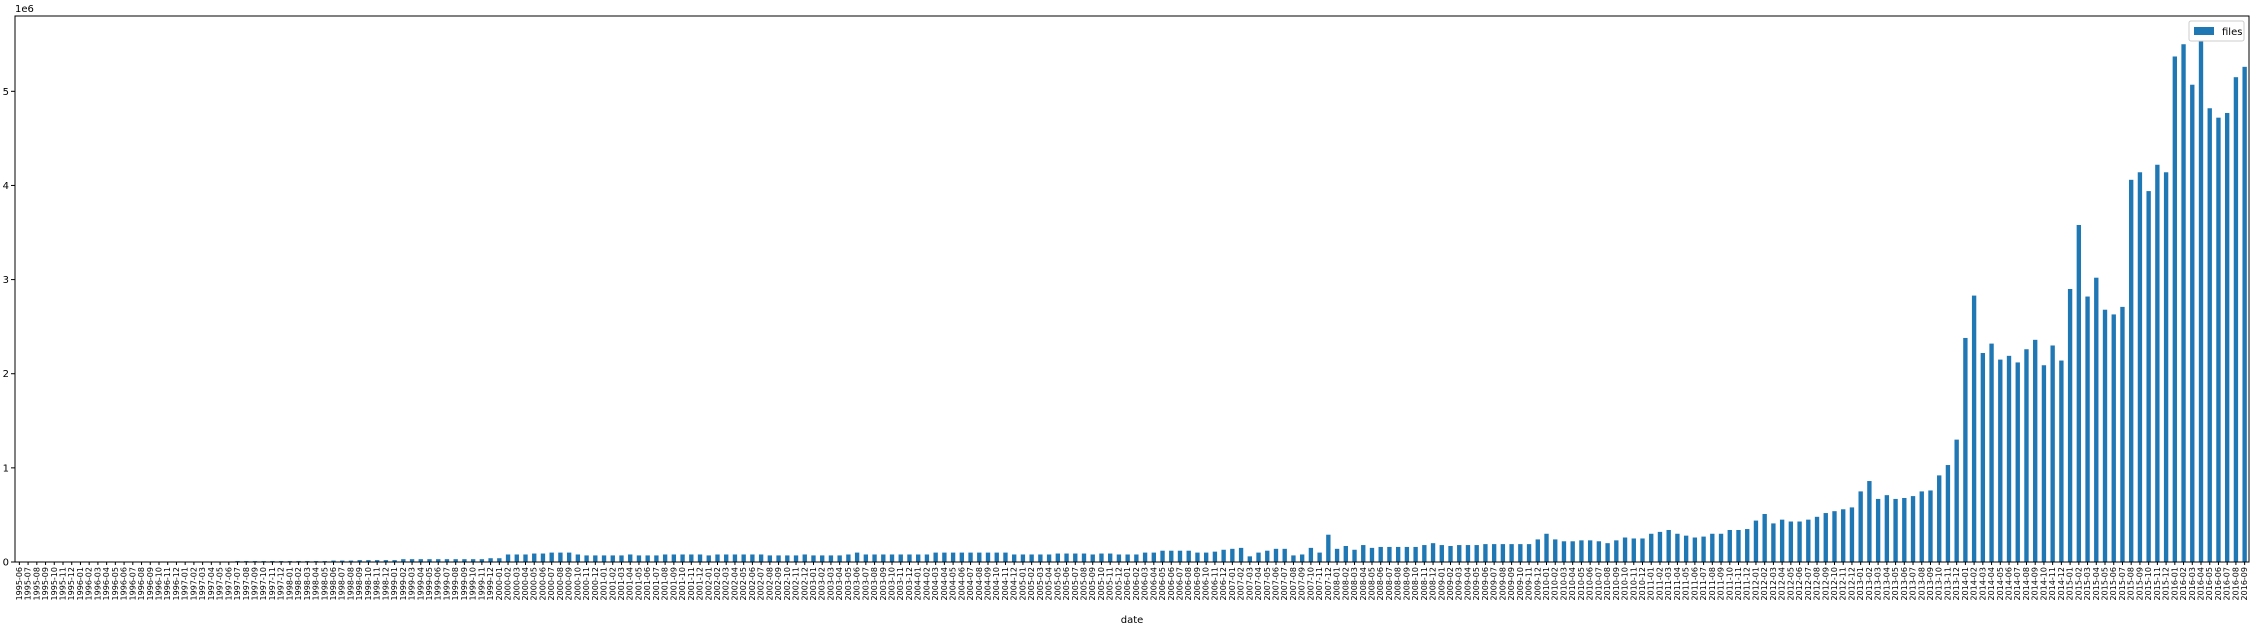 Image resolution: width=2260 pixels, height=631 pixels. What do you see at coordinates (944, 583) in the screenshot?
I see `x-tick-label: 2004-04` at bounding box center [944, 583].